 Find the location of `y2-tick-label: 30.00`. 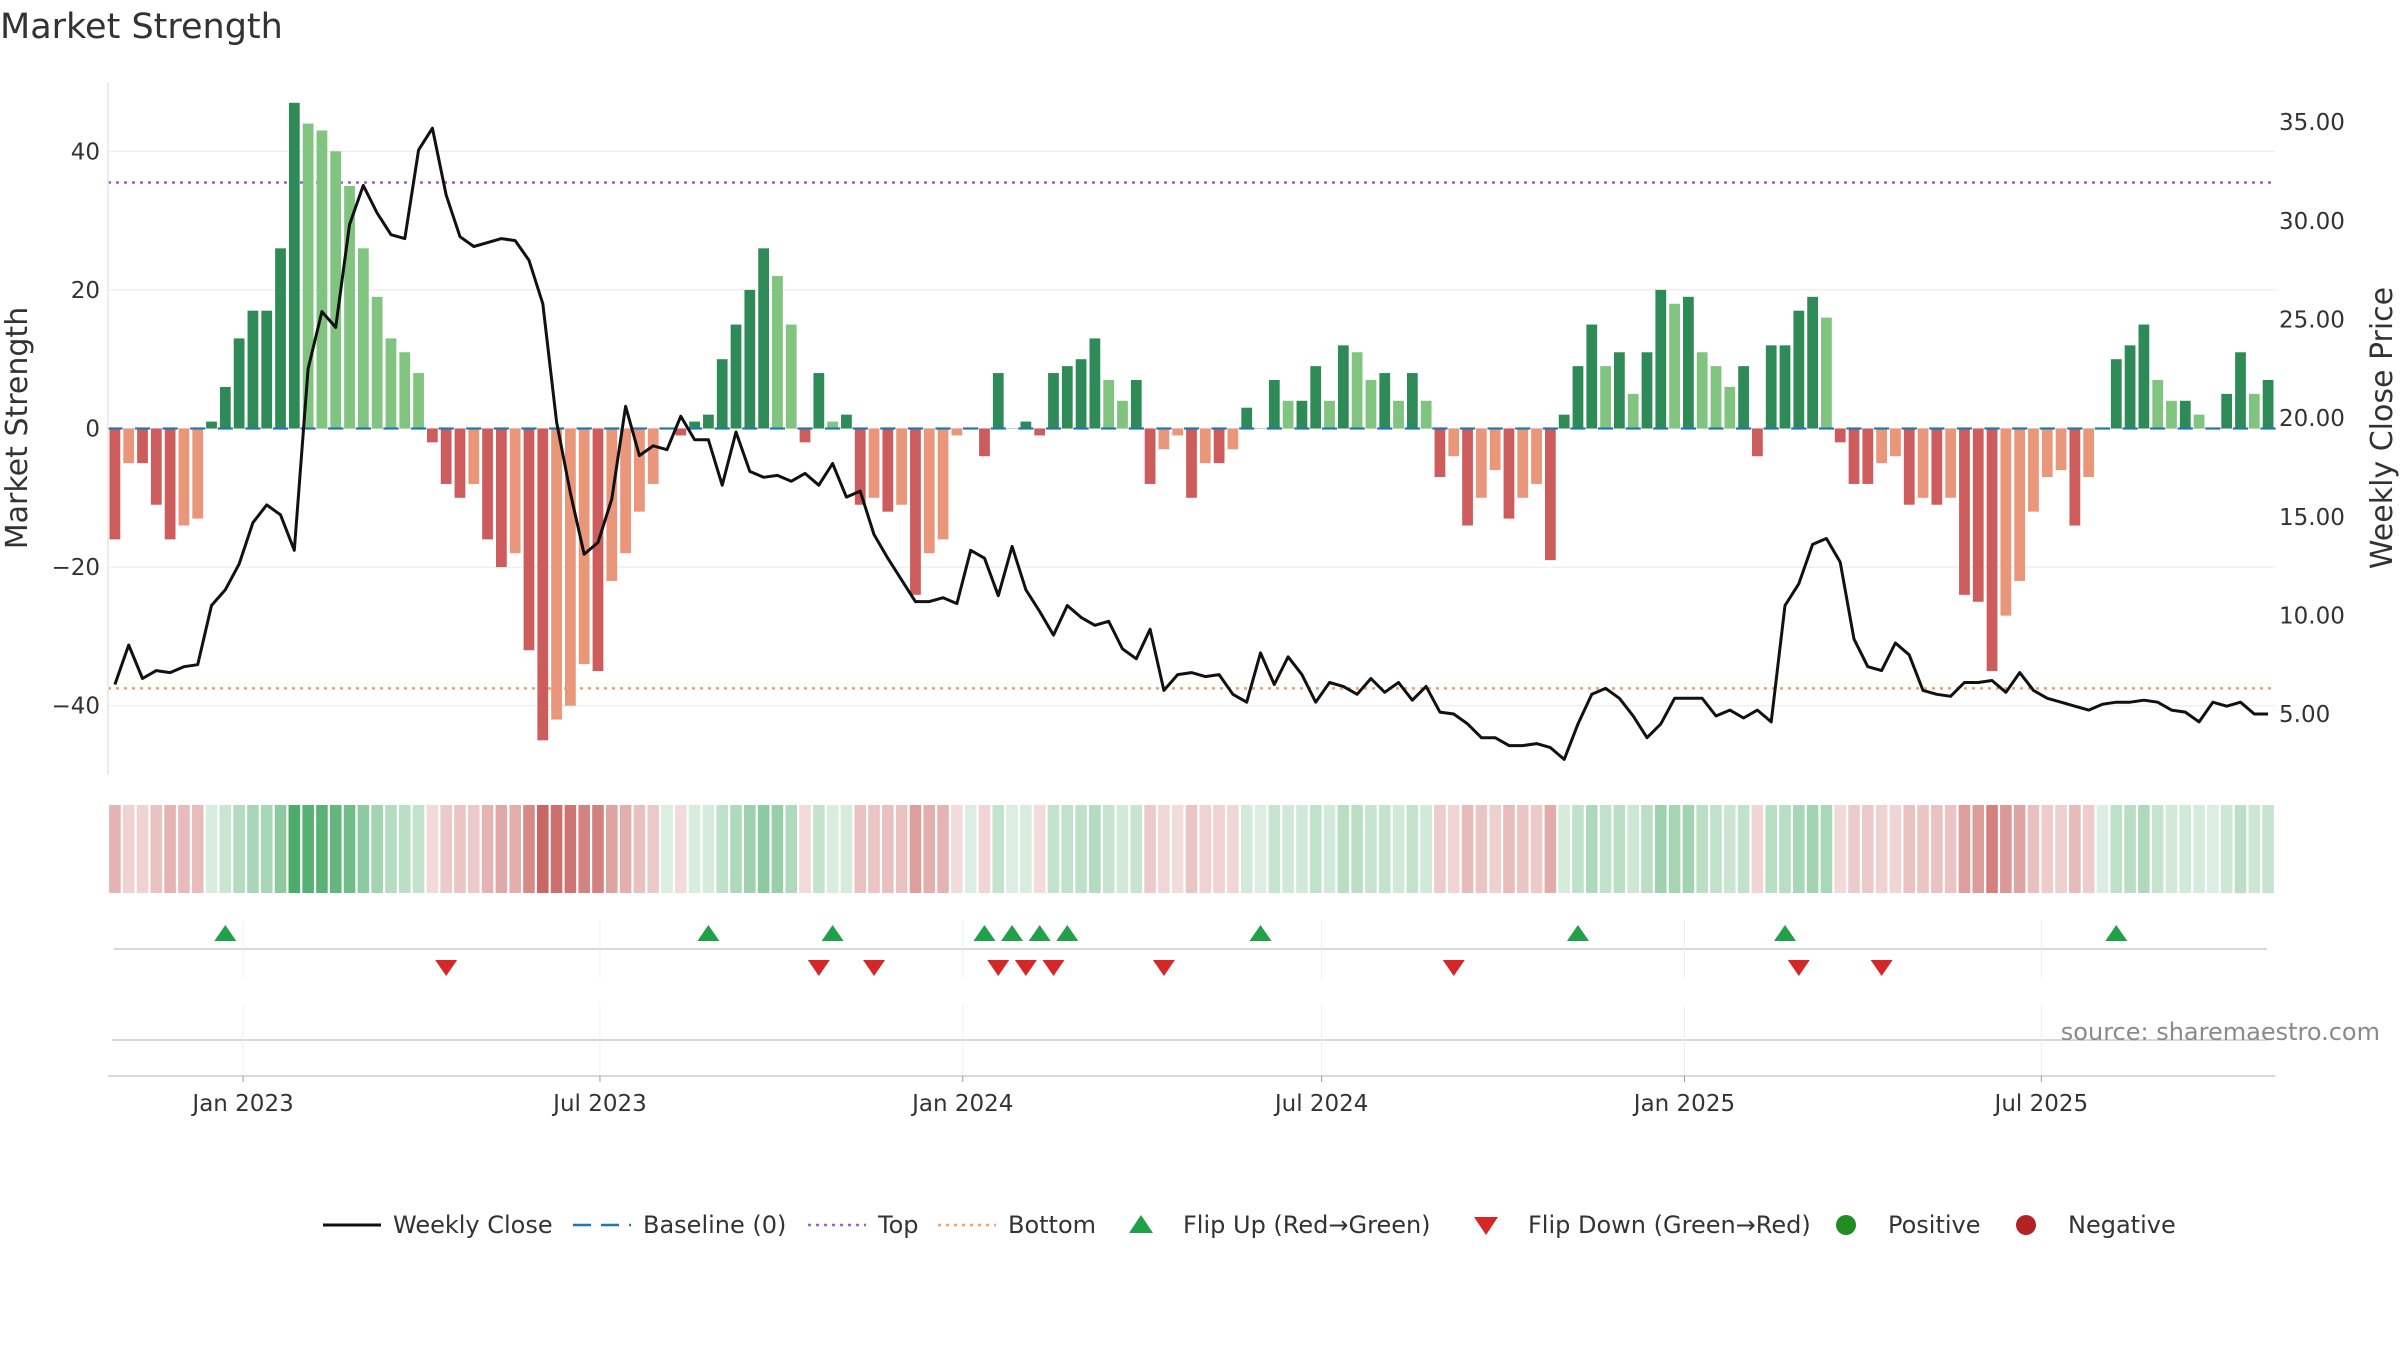

y2-tick-label: 30.00 is located at coordinates (2312, 222).